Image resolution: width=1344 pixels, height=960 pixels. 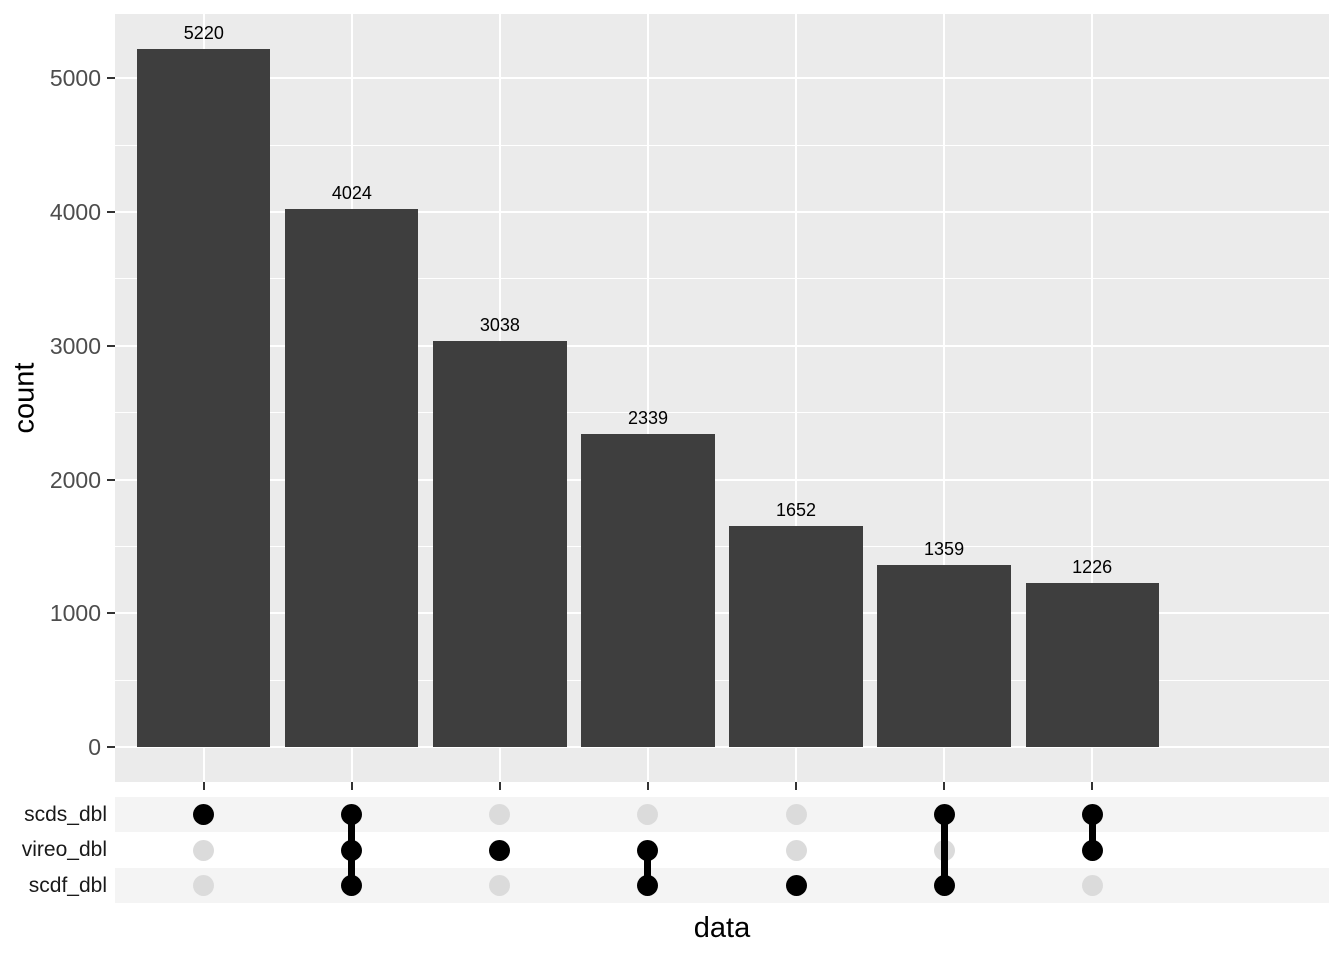 I want to click on set-row-label: scdf_dbl, so click(x=67, y=885).